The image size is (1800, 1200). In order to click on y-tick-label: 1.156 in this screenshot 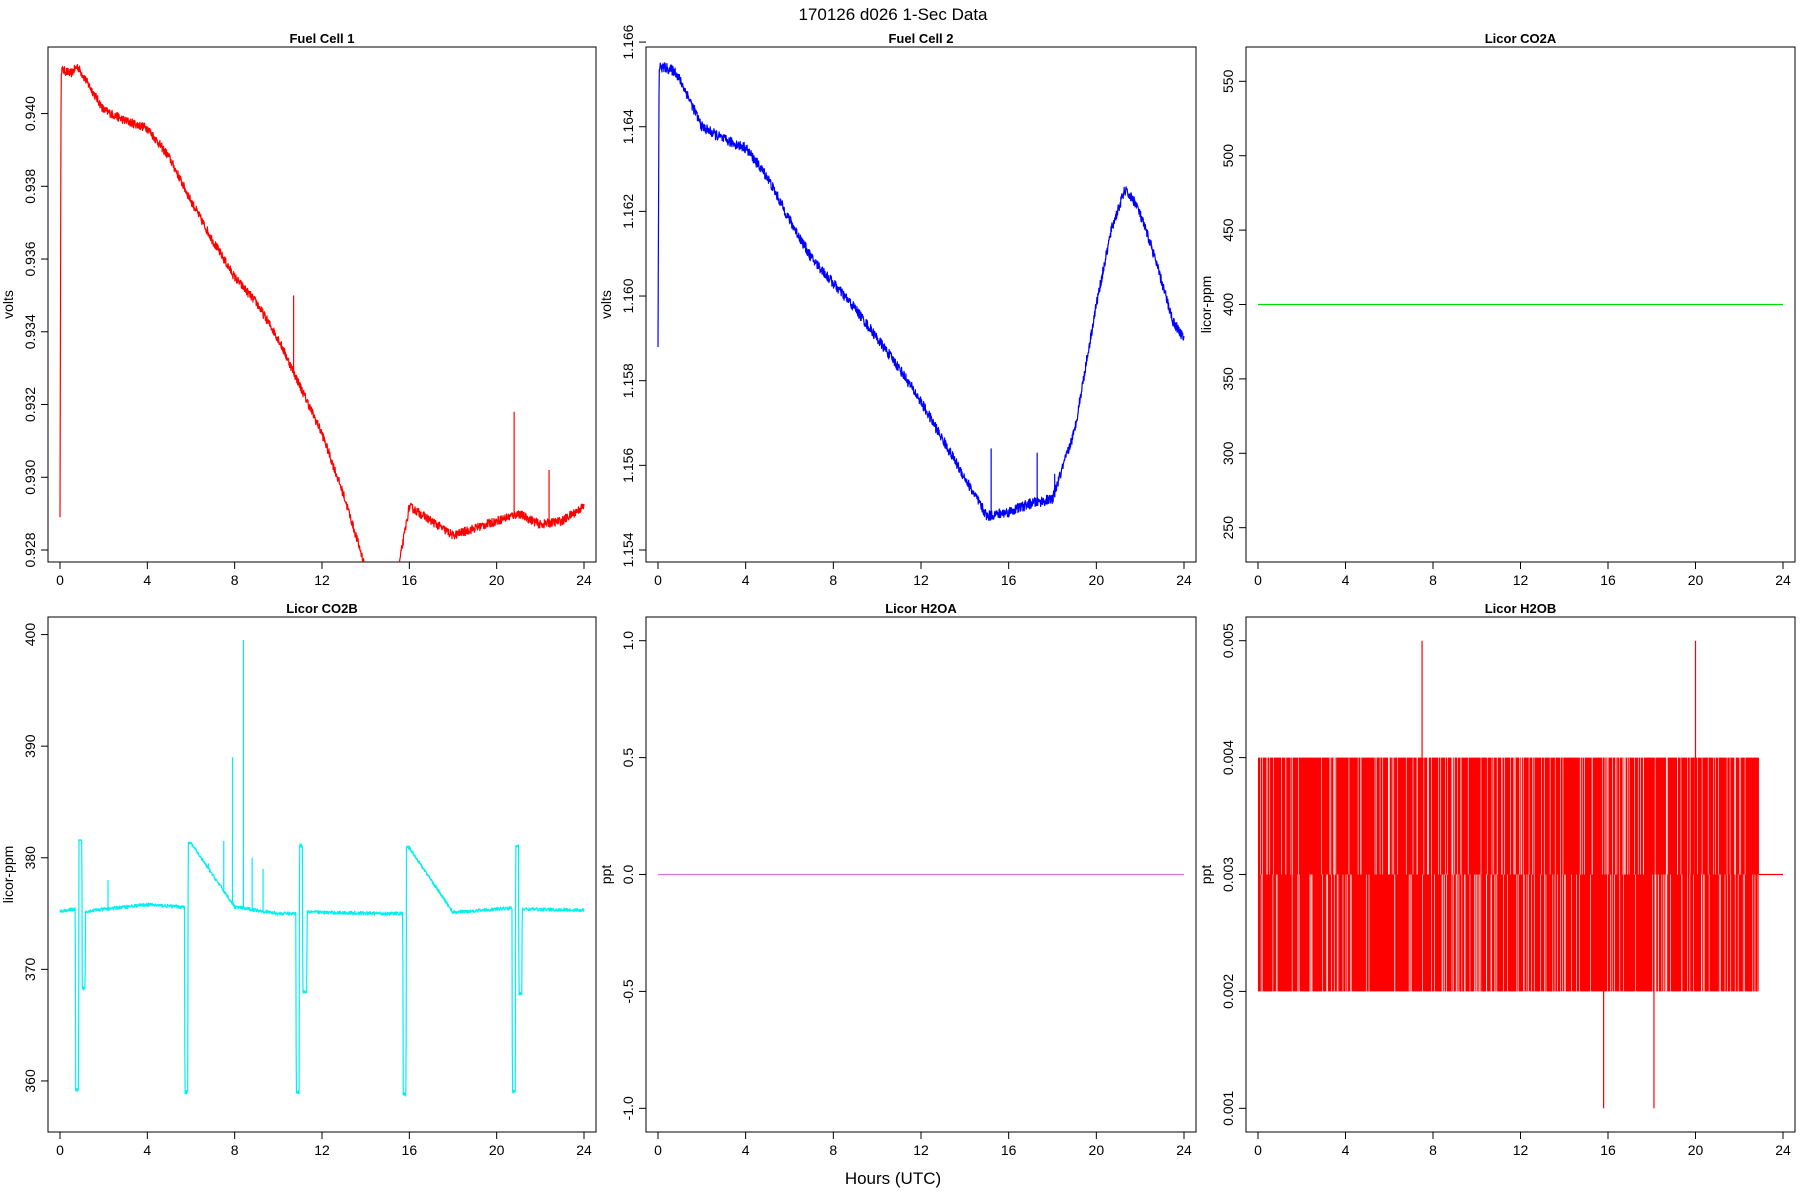, I will do `click(628, 465)`.